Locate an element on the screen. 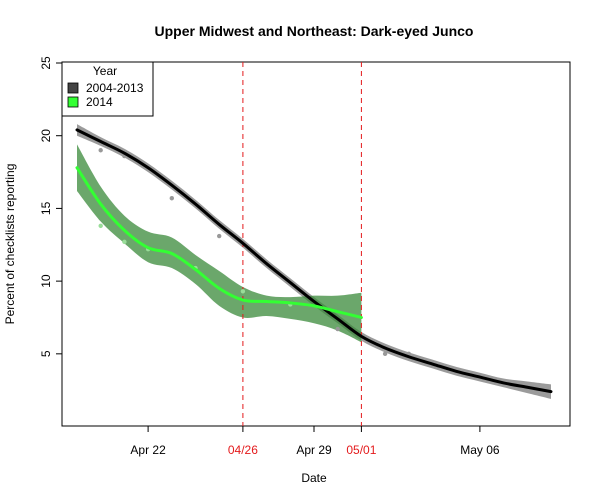  y-tick-label-1: 10 is located at coordinates (46, 281).